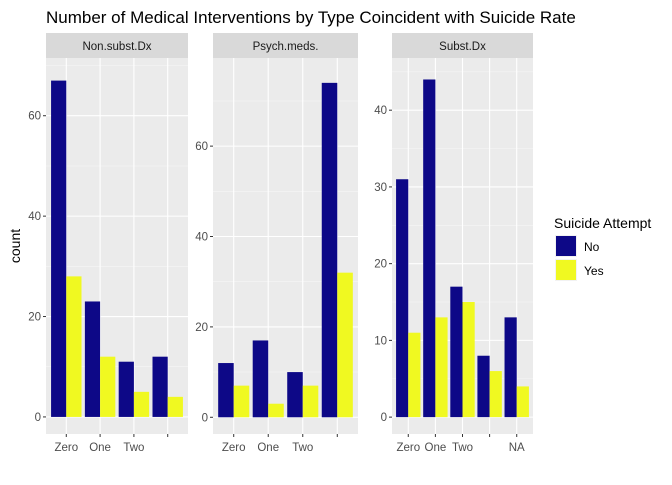  Describe the element at coordinates (566, 246) in the screenshot. I see `legend-key-no` at that location.